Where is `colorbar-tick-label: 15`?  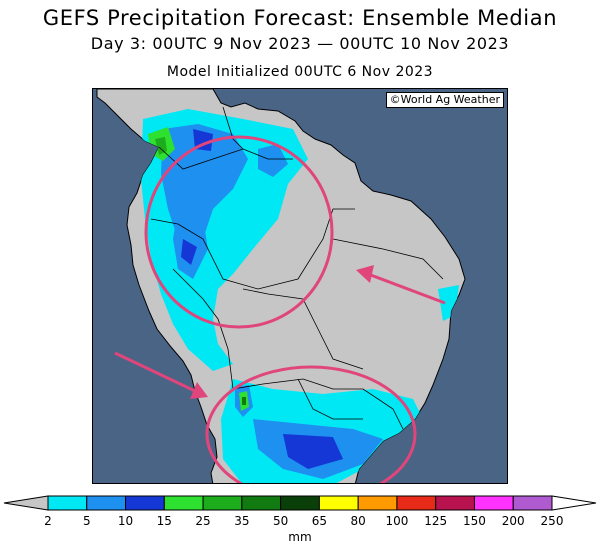
colorbar-tick-label: 15 is located at coordinates (164, 521).